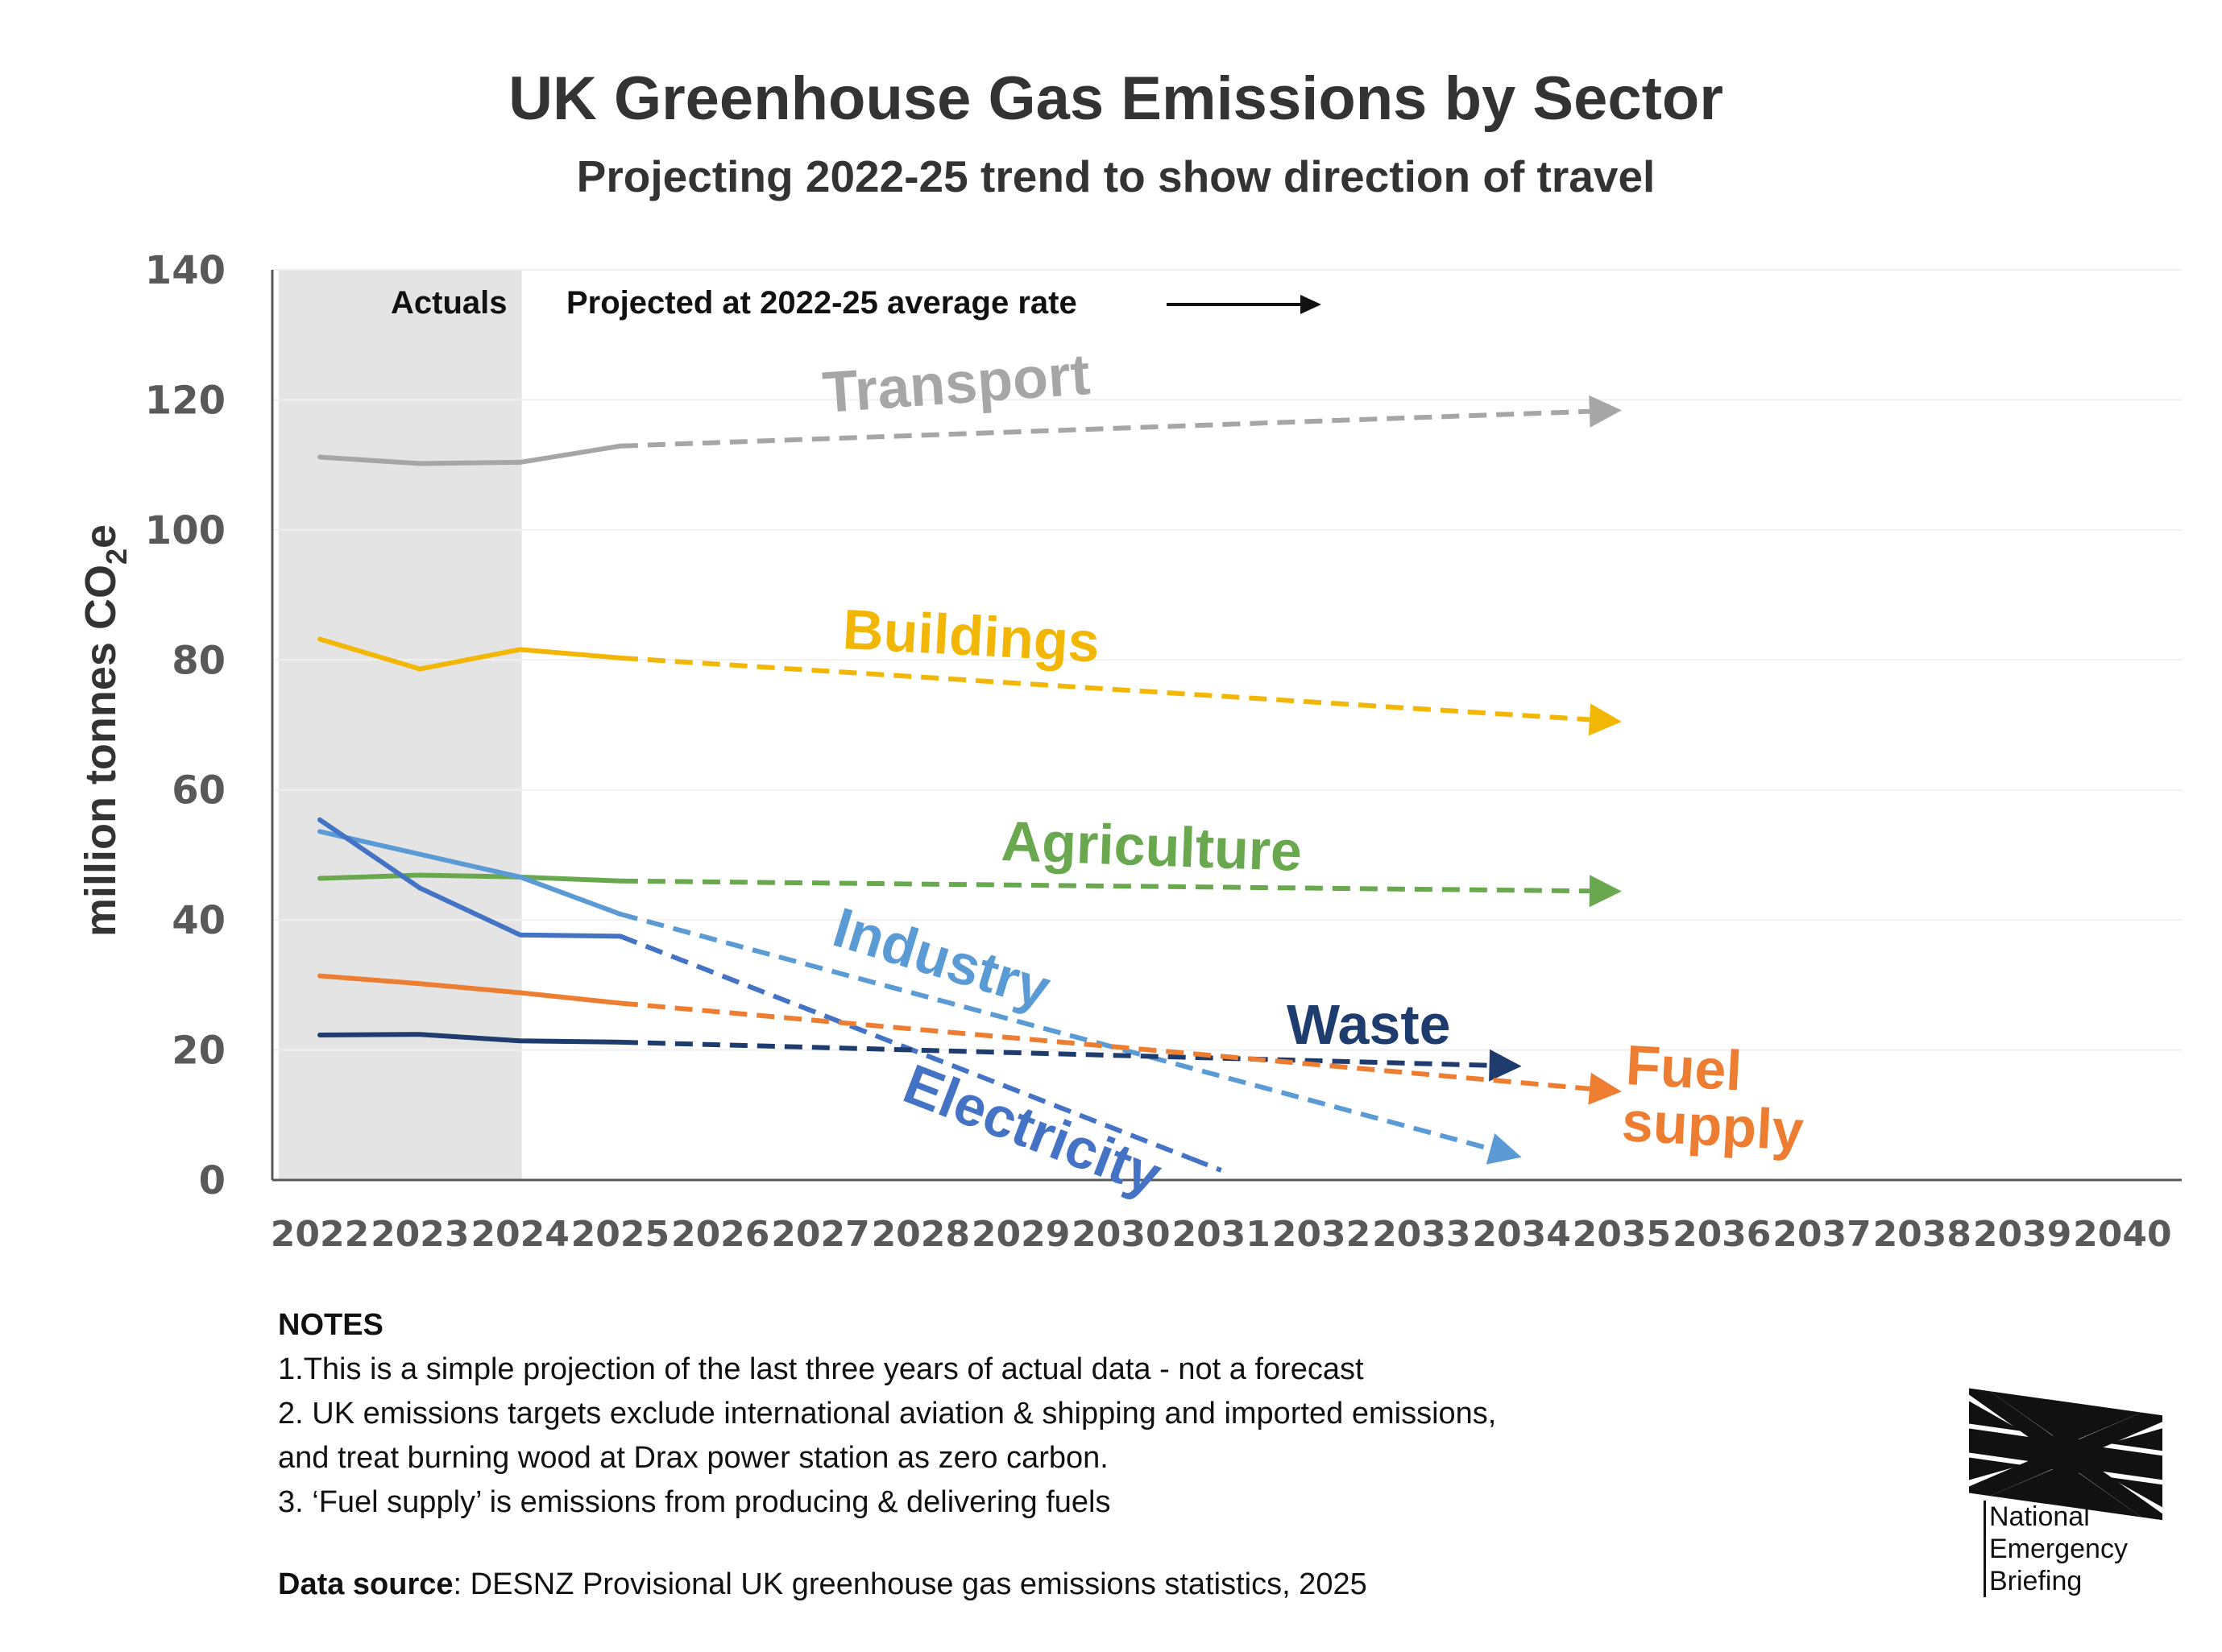 The image size is (2222, 1652). What do you see at coordinates (105, 730) in the screenshot?
I see `y-axis-label: million tonnes CO2e` at bounding box center [105, 730].